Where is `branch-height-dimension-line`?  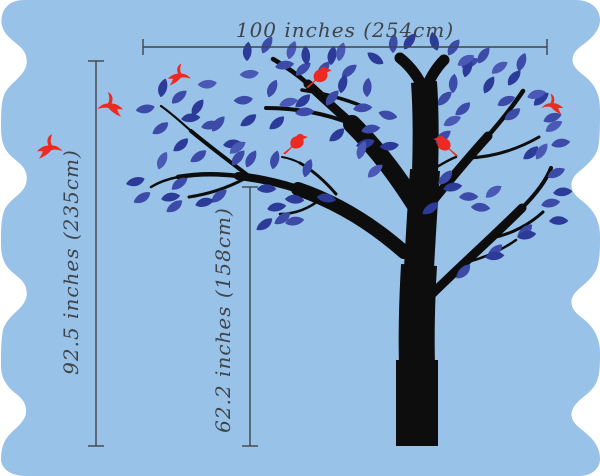
branch-height-dimension-line is located at coordinates (250, 316).